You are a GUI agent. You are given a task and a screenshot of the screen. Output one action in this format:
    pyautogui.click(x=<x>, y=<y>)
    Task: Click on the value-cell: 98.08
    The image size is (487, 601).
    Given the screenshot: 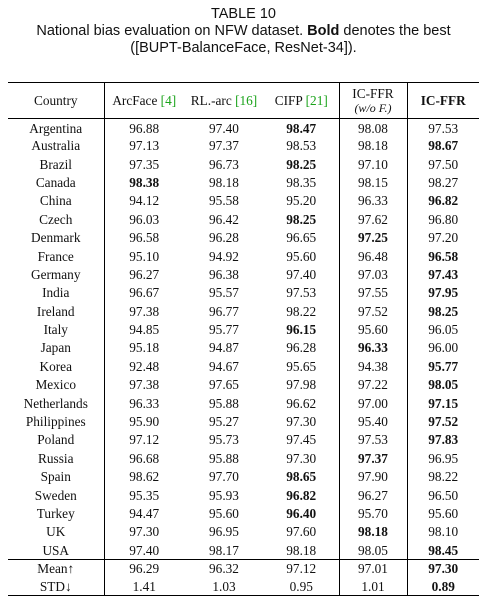 What is the action you would take?
    pyautogui.click(x=373, y=127)
    